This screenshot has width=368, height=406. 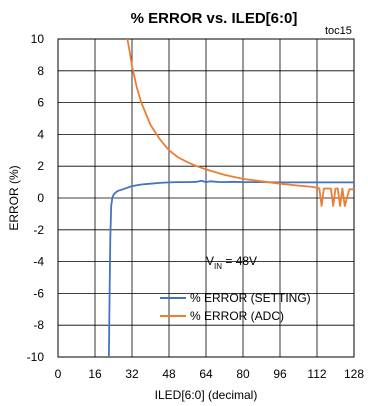 I want to click on x-tick-label: 96, so click(x=280, y=374).